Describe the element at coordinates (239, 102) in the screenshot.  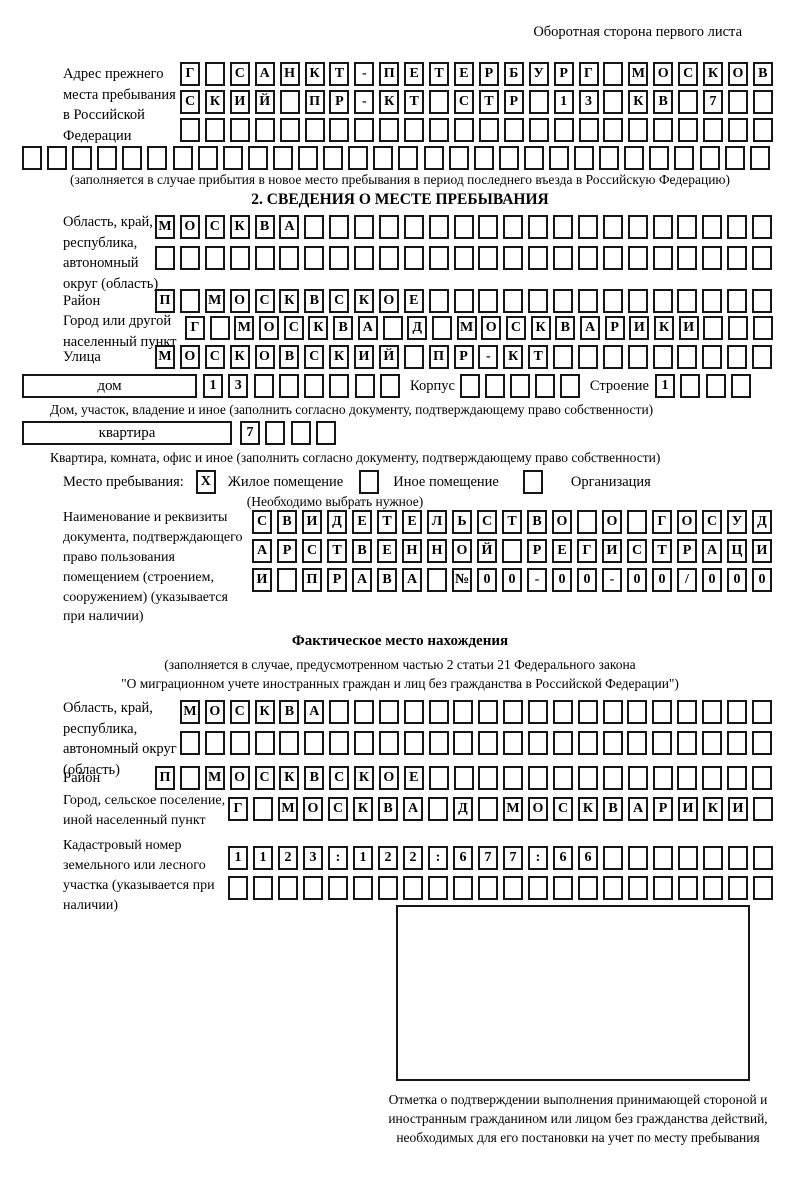
I see `char-cell: И` at that location.